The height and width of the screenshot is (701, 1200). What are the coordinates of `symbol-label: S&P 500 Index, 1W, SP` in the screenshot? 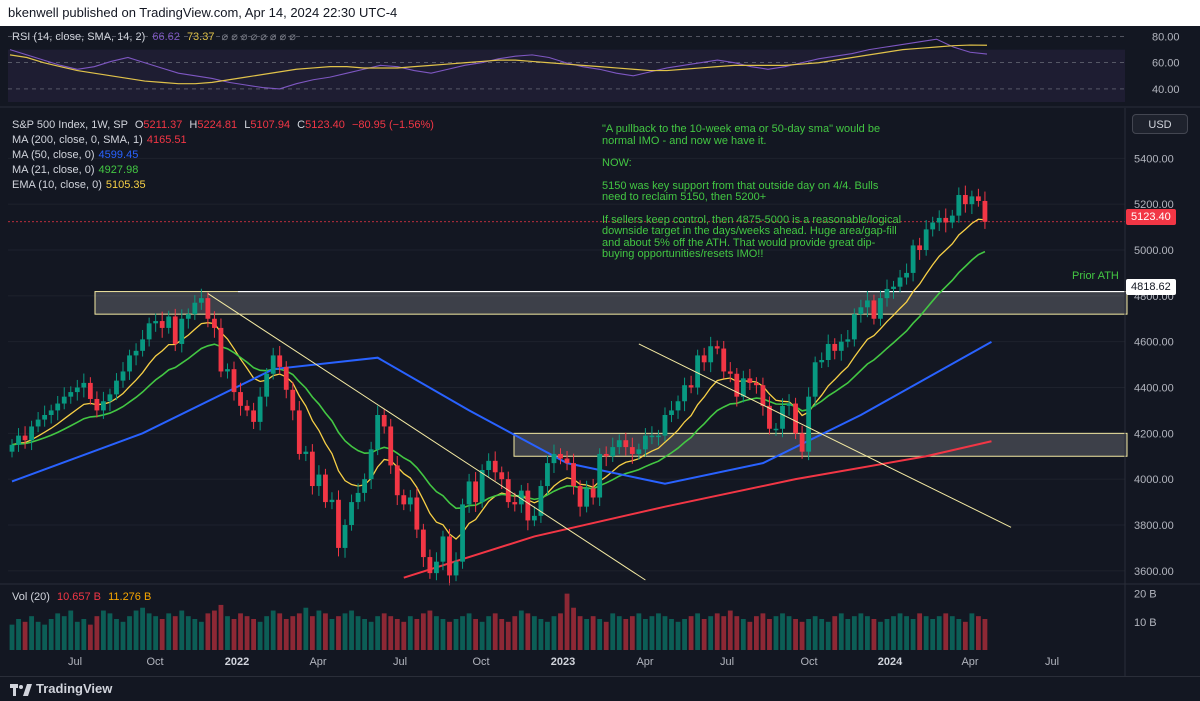 It's located at (70, 125).